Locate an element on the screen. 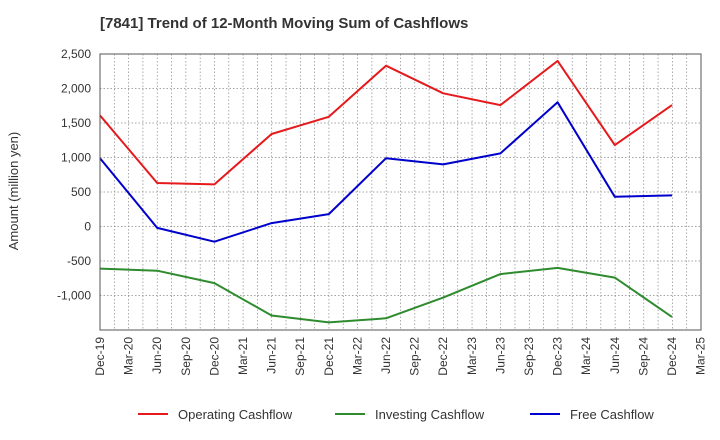 This screenshot has height=440, width=720. series-line-investing-cashflow is located at coordinates (386, 295).